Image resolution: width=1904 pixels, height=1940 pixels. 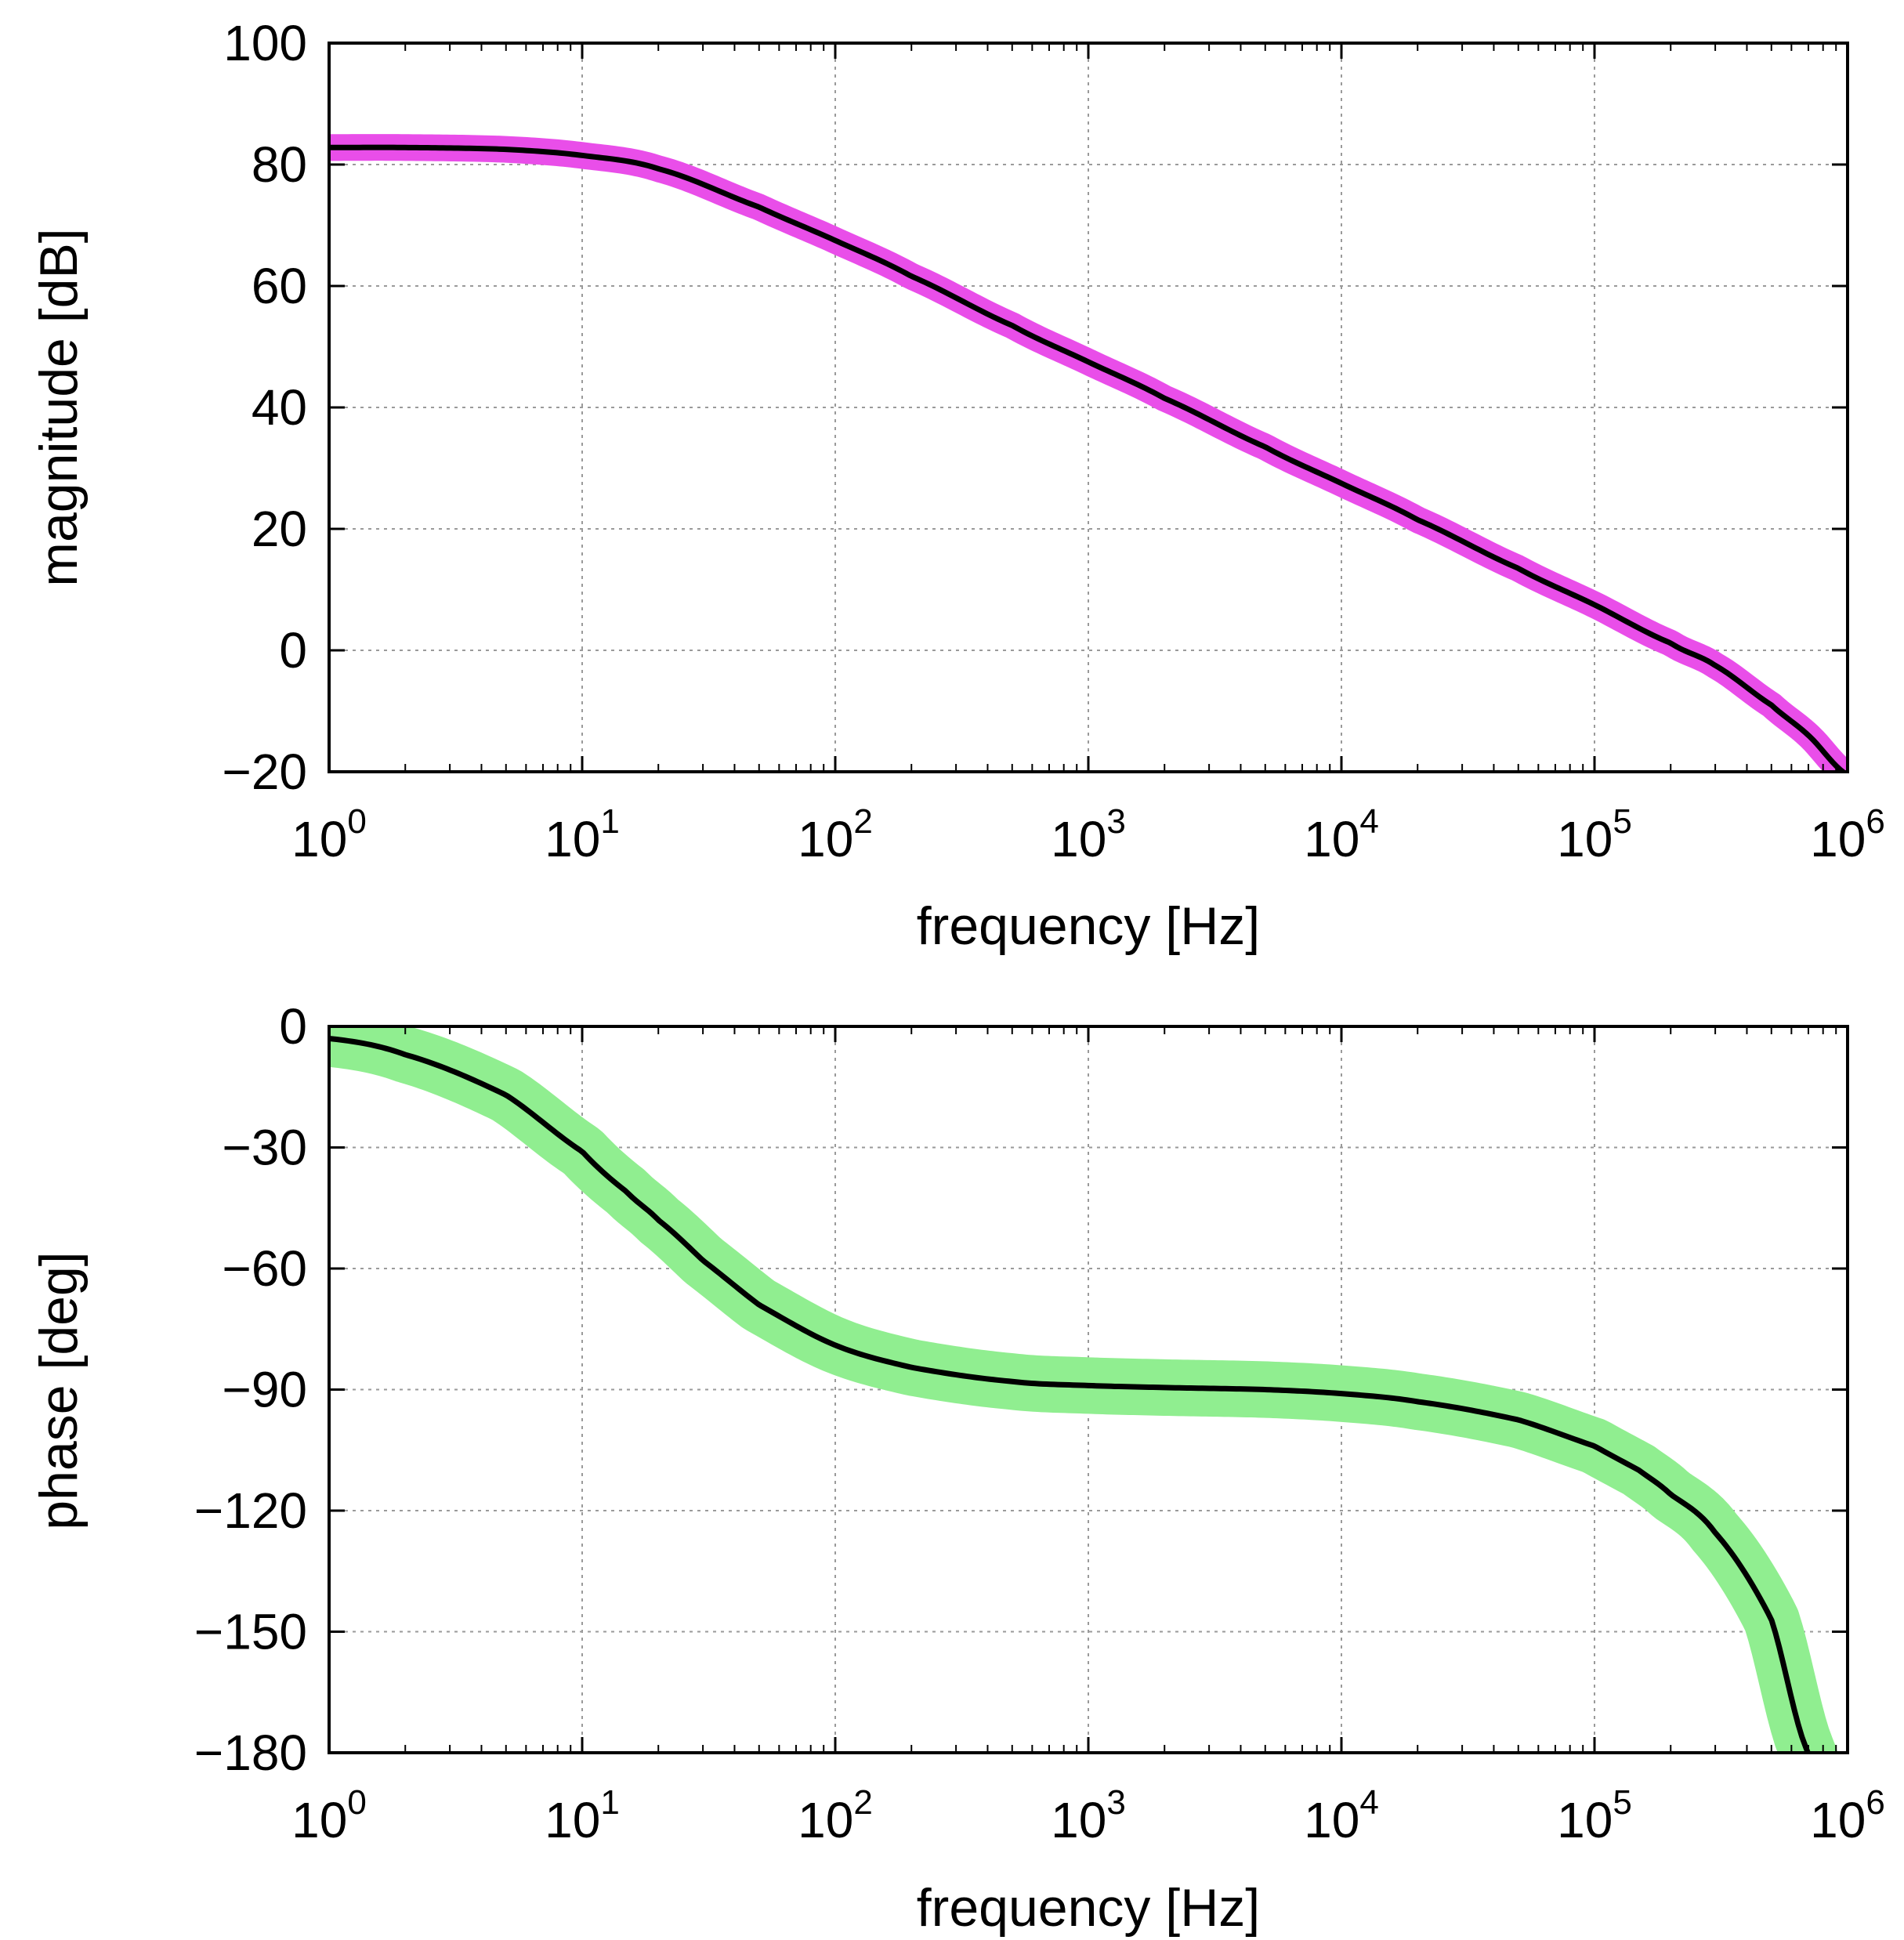 I want to click on phase-xlabel: frequency [Hz], so click(x=1088, y=1908).